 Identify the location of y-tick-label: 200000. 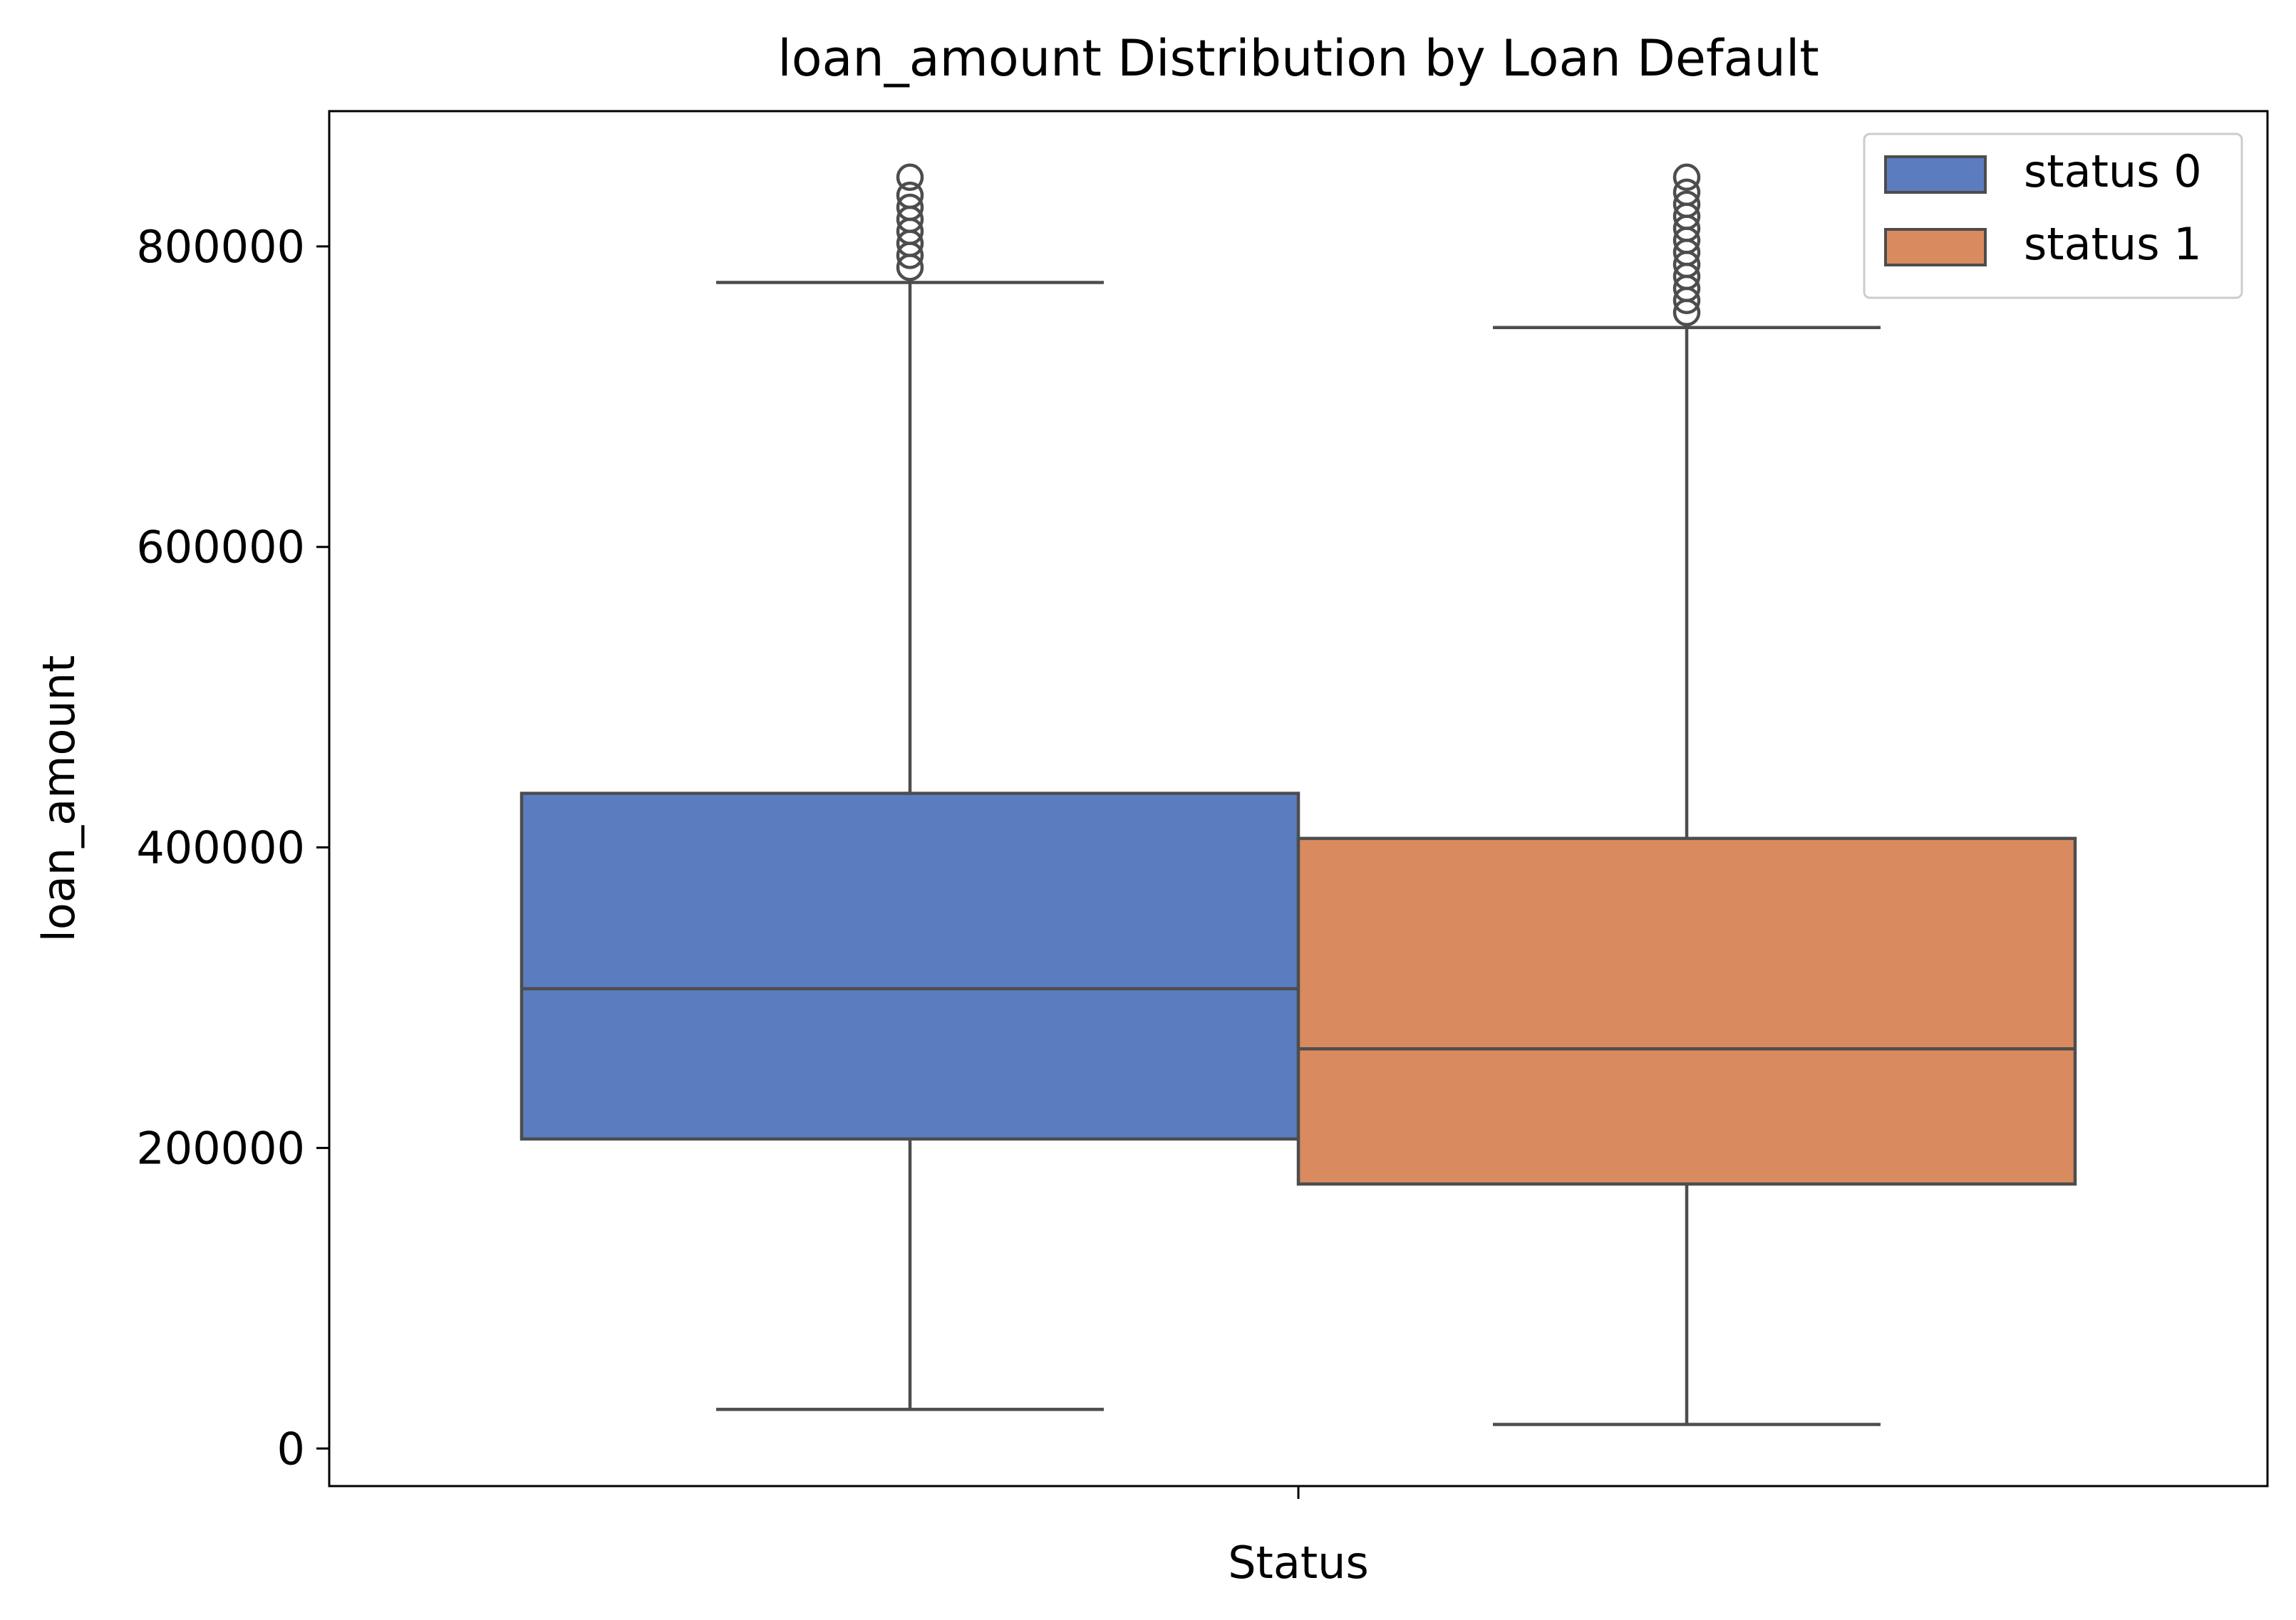
(220, 1148).